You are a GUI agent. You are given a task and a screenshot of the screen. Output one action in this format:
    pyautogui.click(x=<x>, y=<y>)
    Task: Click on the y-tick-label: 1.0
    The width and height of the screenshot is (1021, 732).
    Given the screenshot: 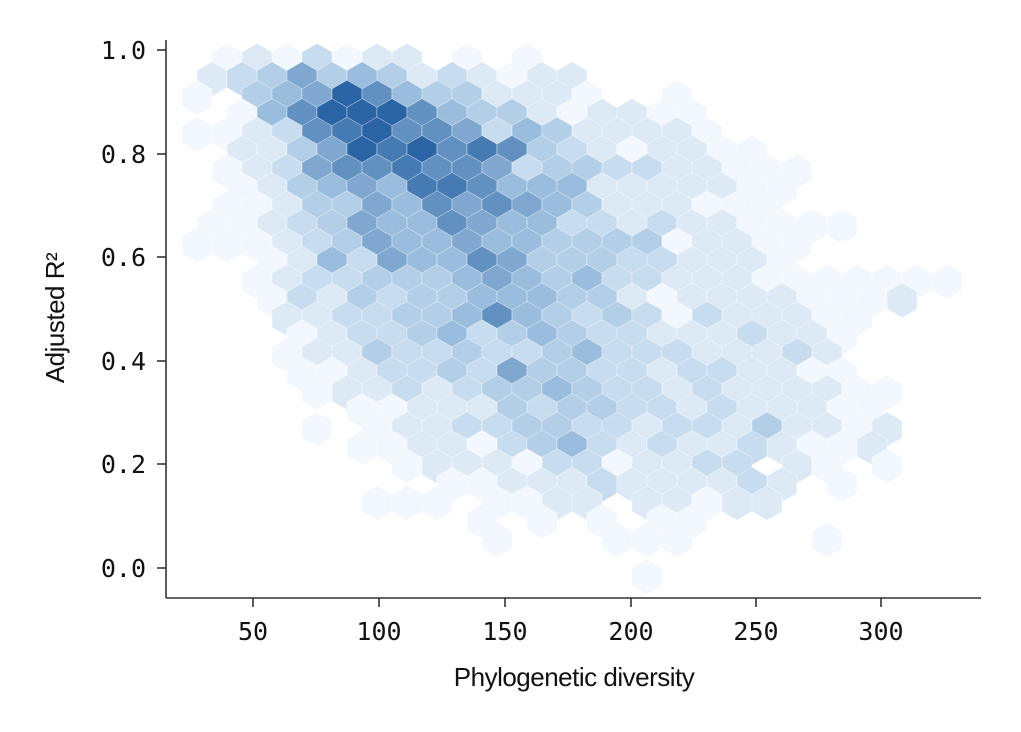 What is the action you would take?
    pyautogui.click(x=123, y=50)
    